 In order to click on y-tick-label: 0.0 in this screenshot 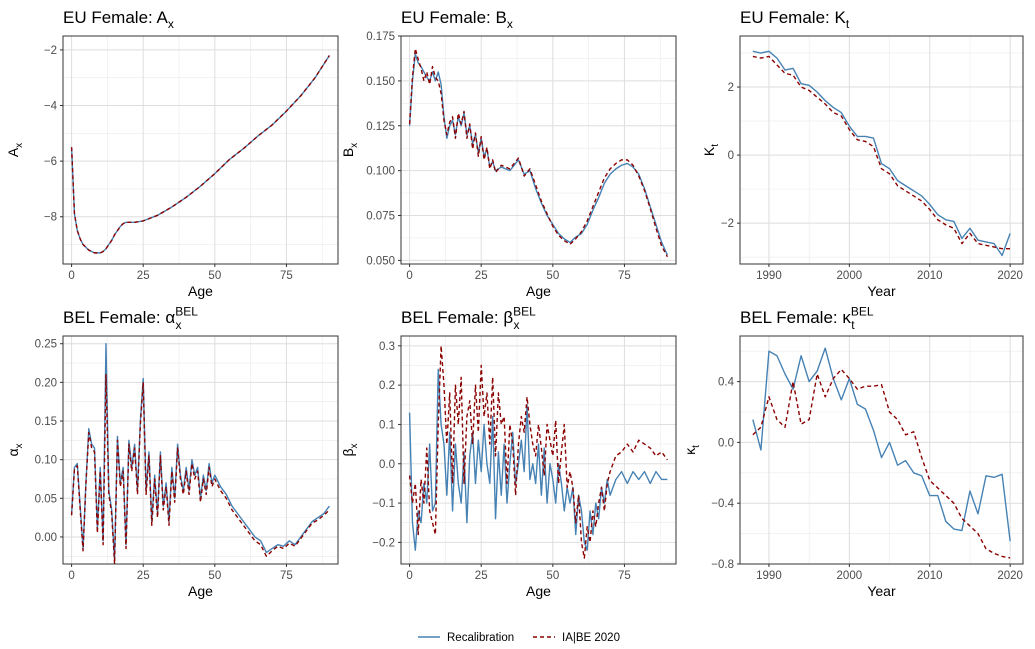, I will do `click(726, 443)`.